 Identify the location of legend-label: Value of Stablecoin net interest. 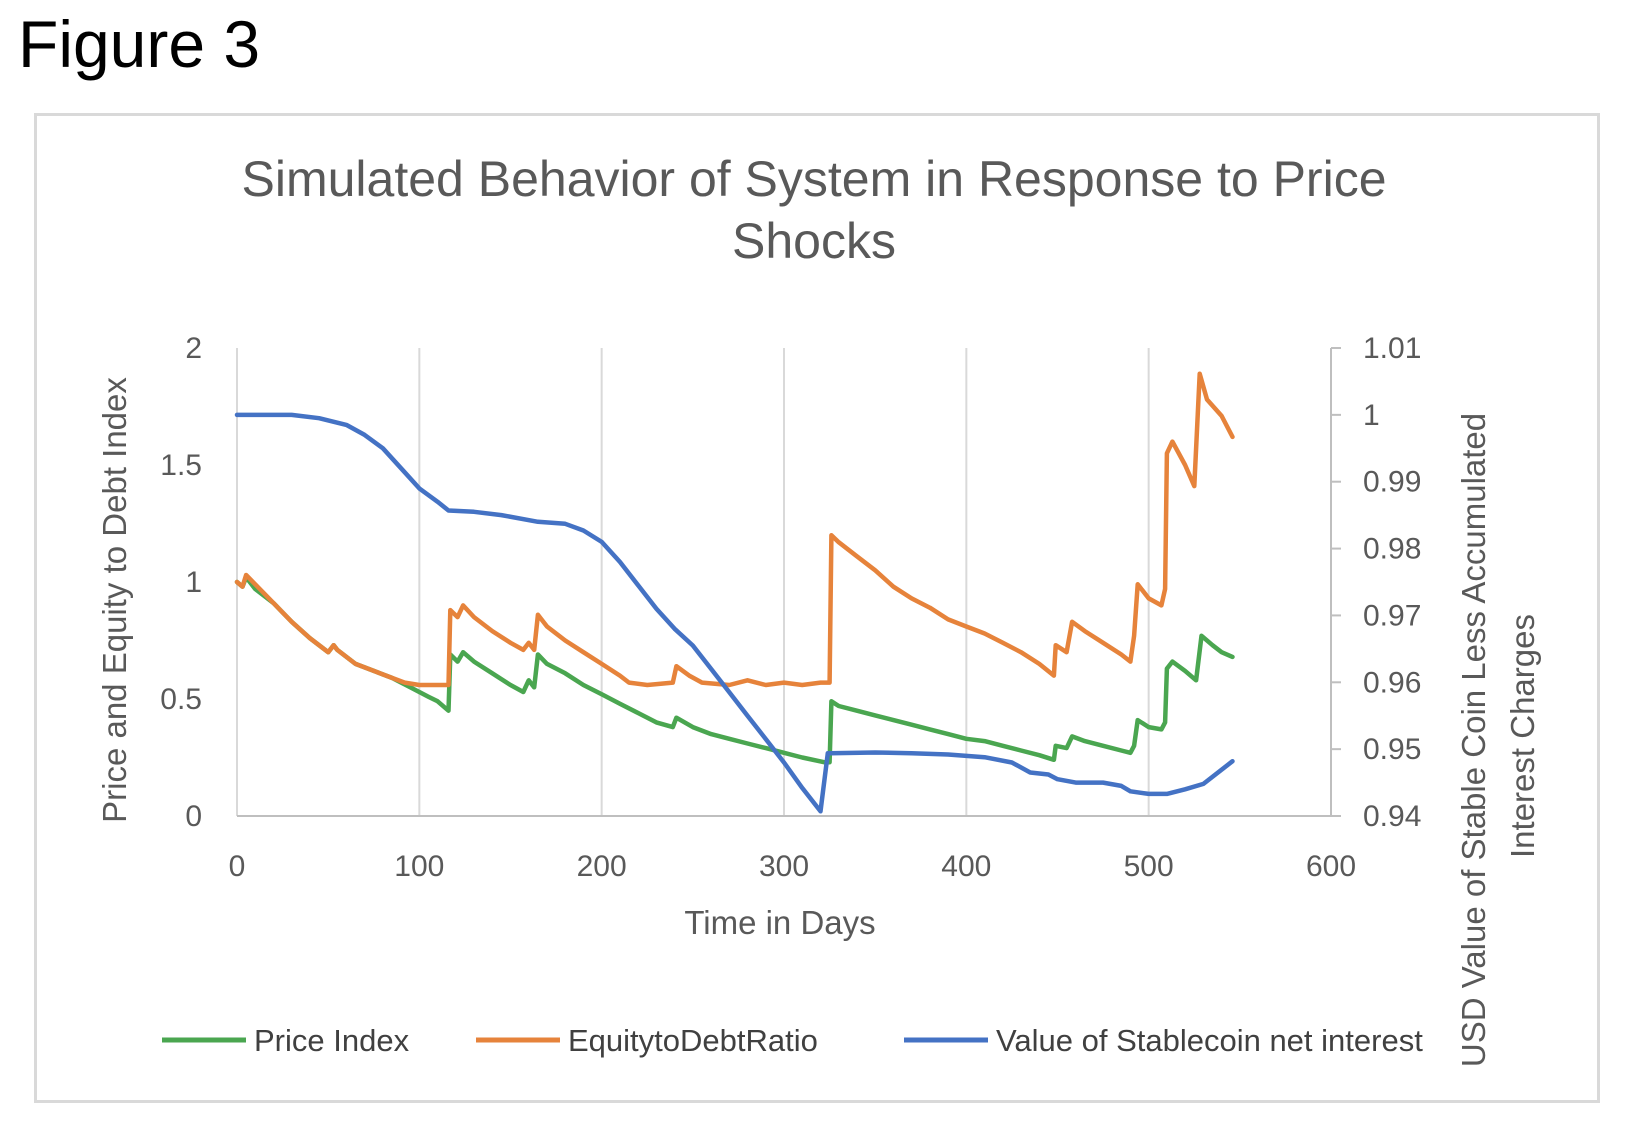
(1209, 1040).